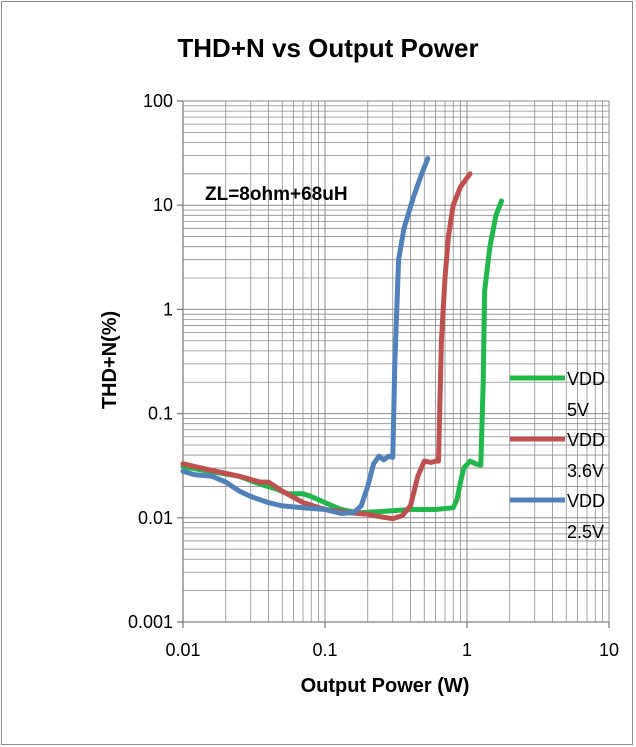 This screenshot has width=636, height=747. I want to click on x-tick-label: 10, so click(609, 650).